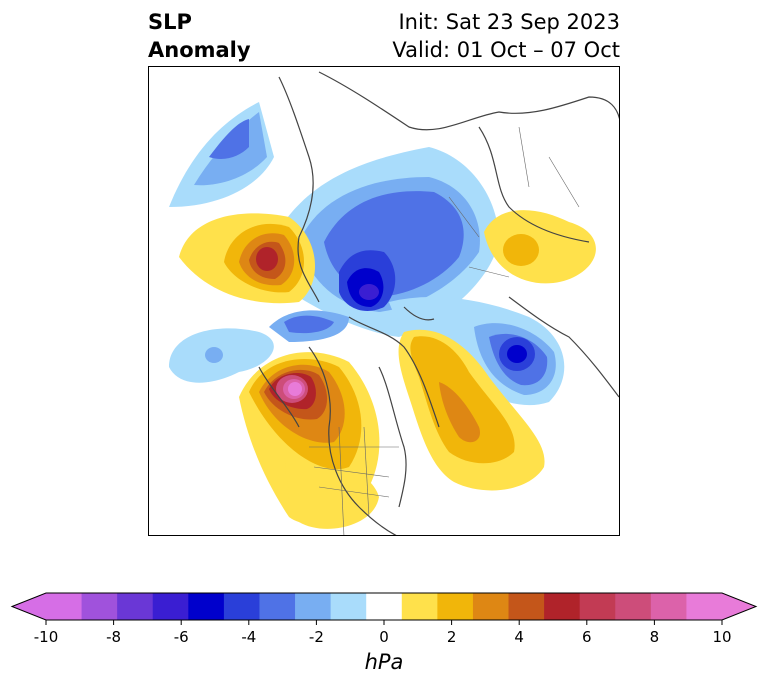 Image resolution: width=768 pixels, height=686 pixels. I want to click on colorbar-tick-label: -10, so click(46, 637).